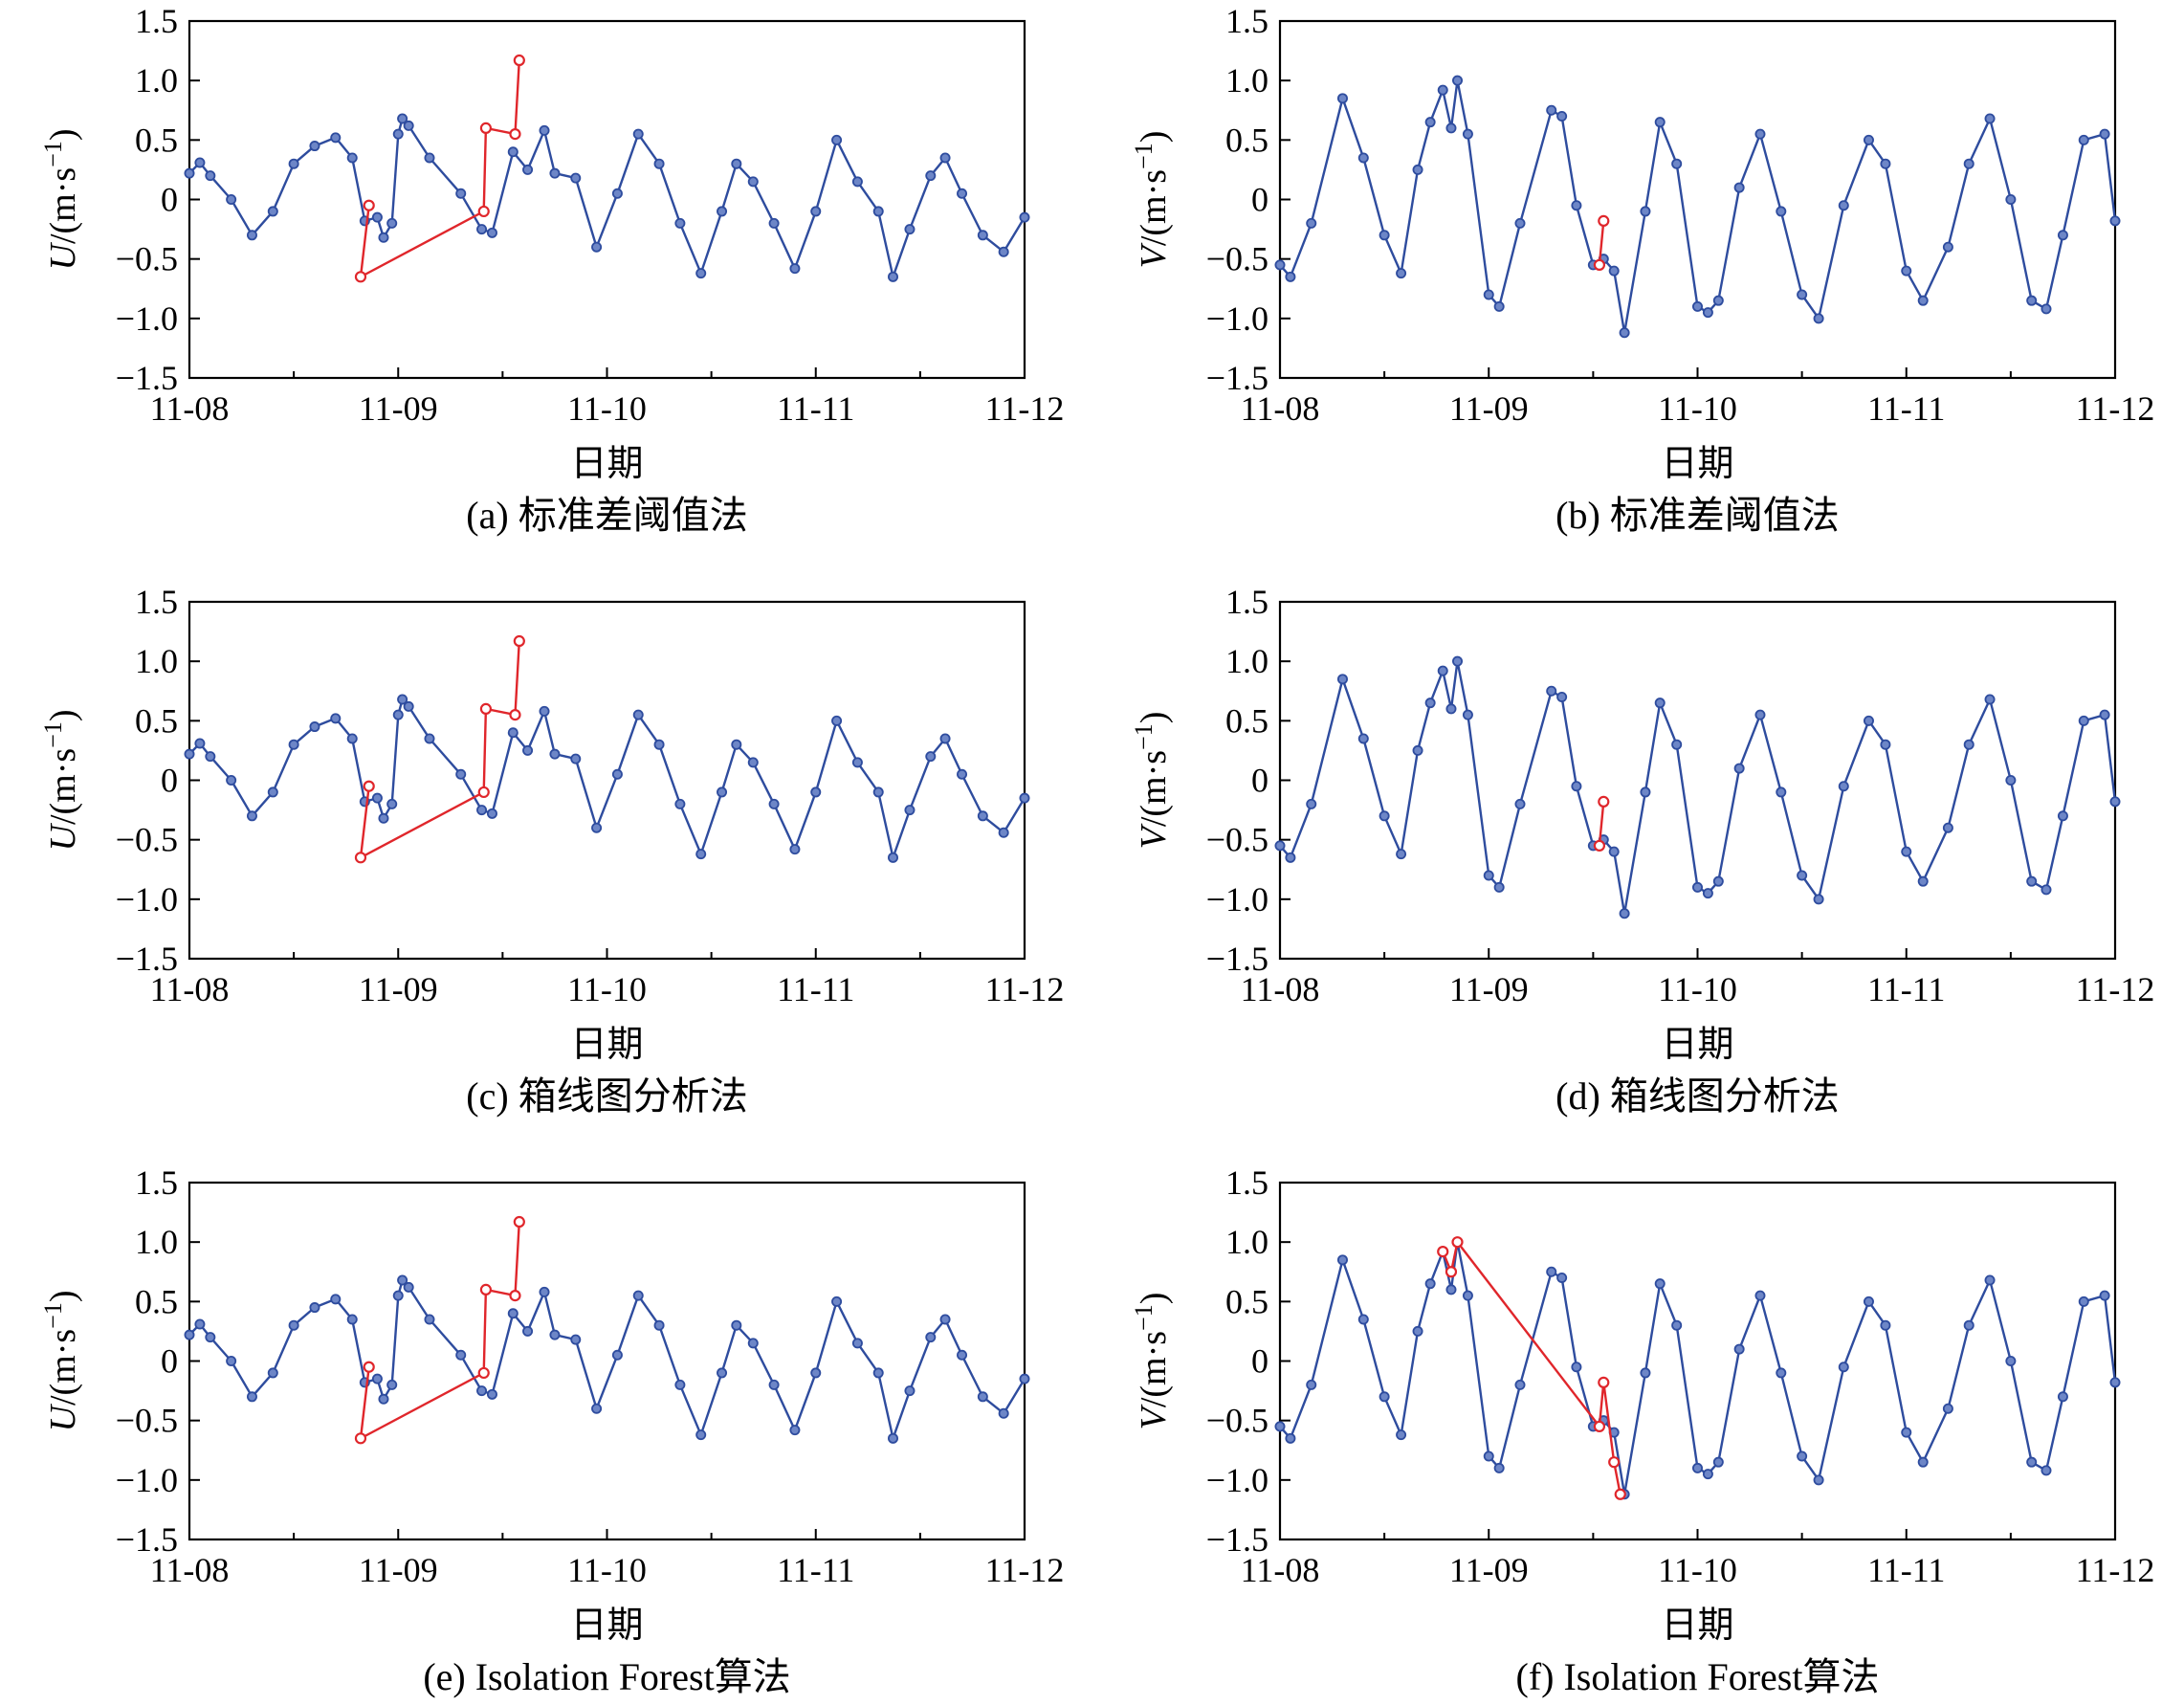  I want to click on y-tick-label: 1.0, so click(1247, 80).